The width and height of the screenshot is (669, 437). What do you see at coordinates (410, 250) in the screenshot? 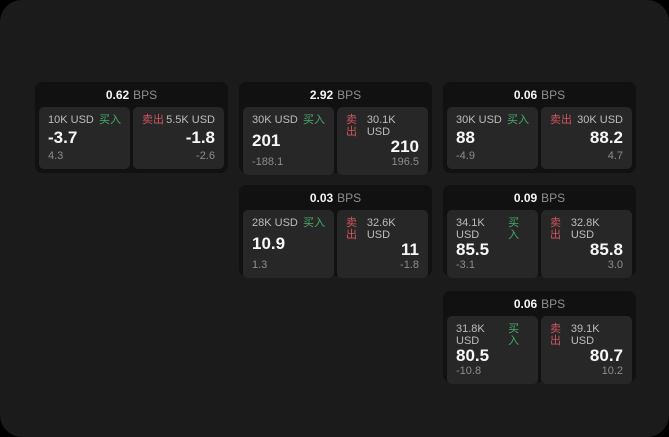
I see `sell-price: 11` at bounding box center [410, 250].